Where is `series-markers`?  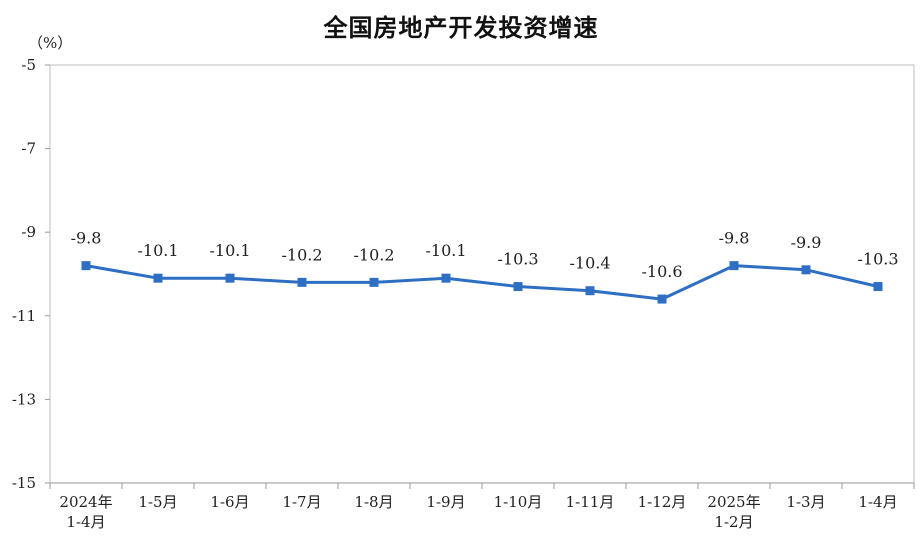 series-markers is located at coordinates (482, 282).